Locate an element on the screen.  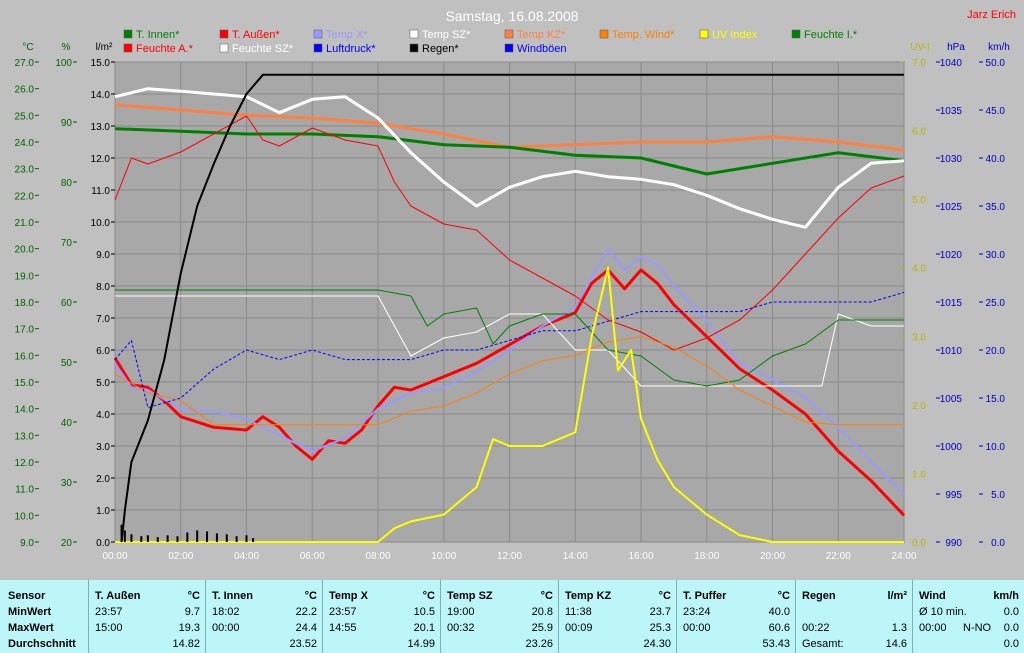
cell-value: 23.26 is located at coordinates (539, 644).